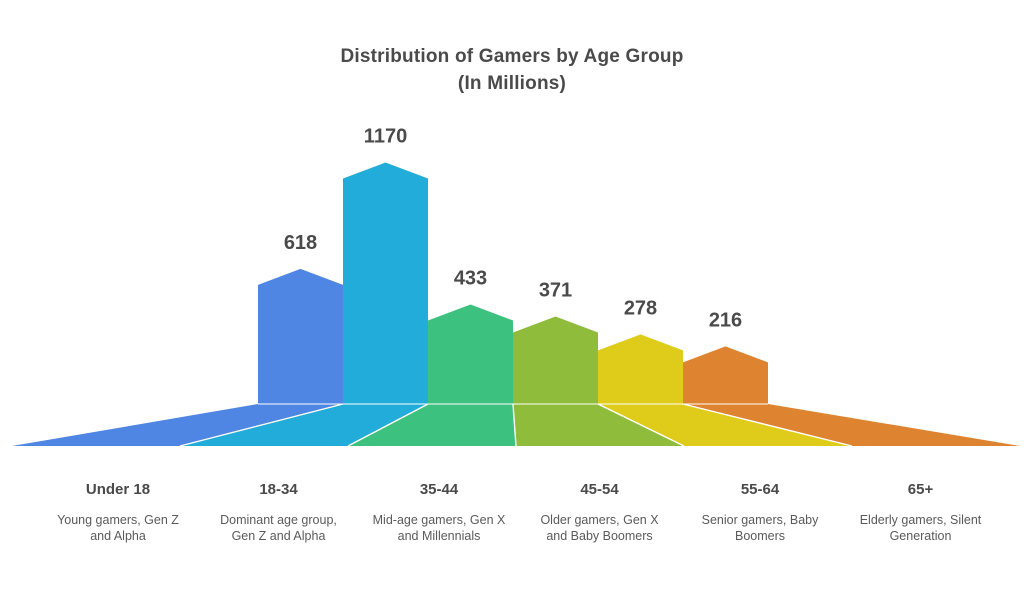 The height and width of the screenshot is (597, 1024). Describe the element at coordinates (439, 528) in the screenshot. I see `category-description: Mid-age gamers, Gen X and Millennials` at that location.